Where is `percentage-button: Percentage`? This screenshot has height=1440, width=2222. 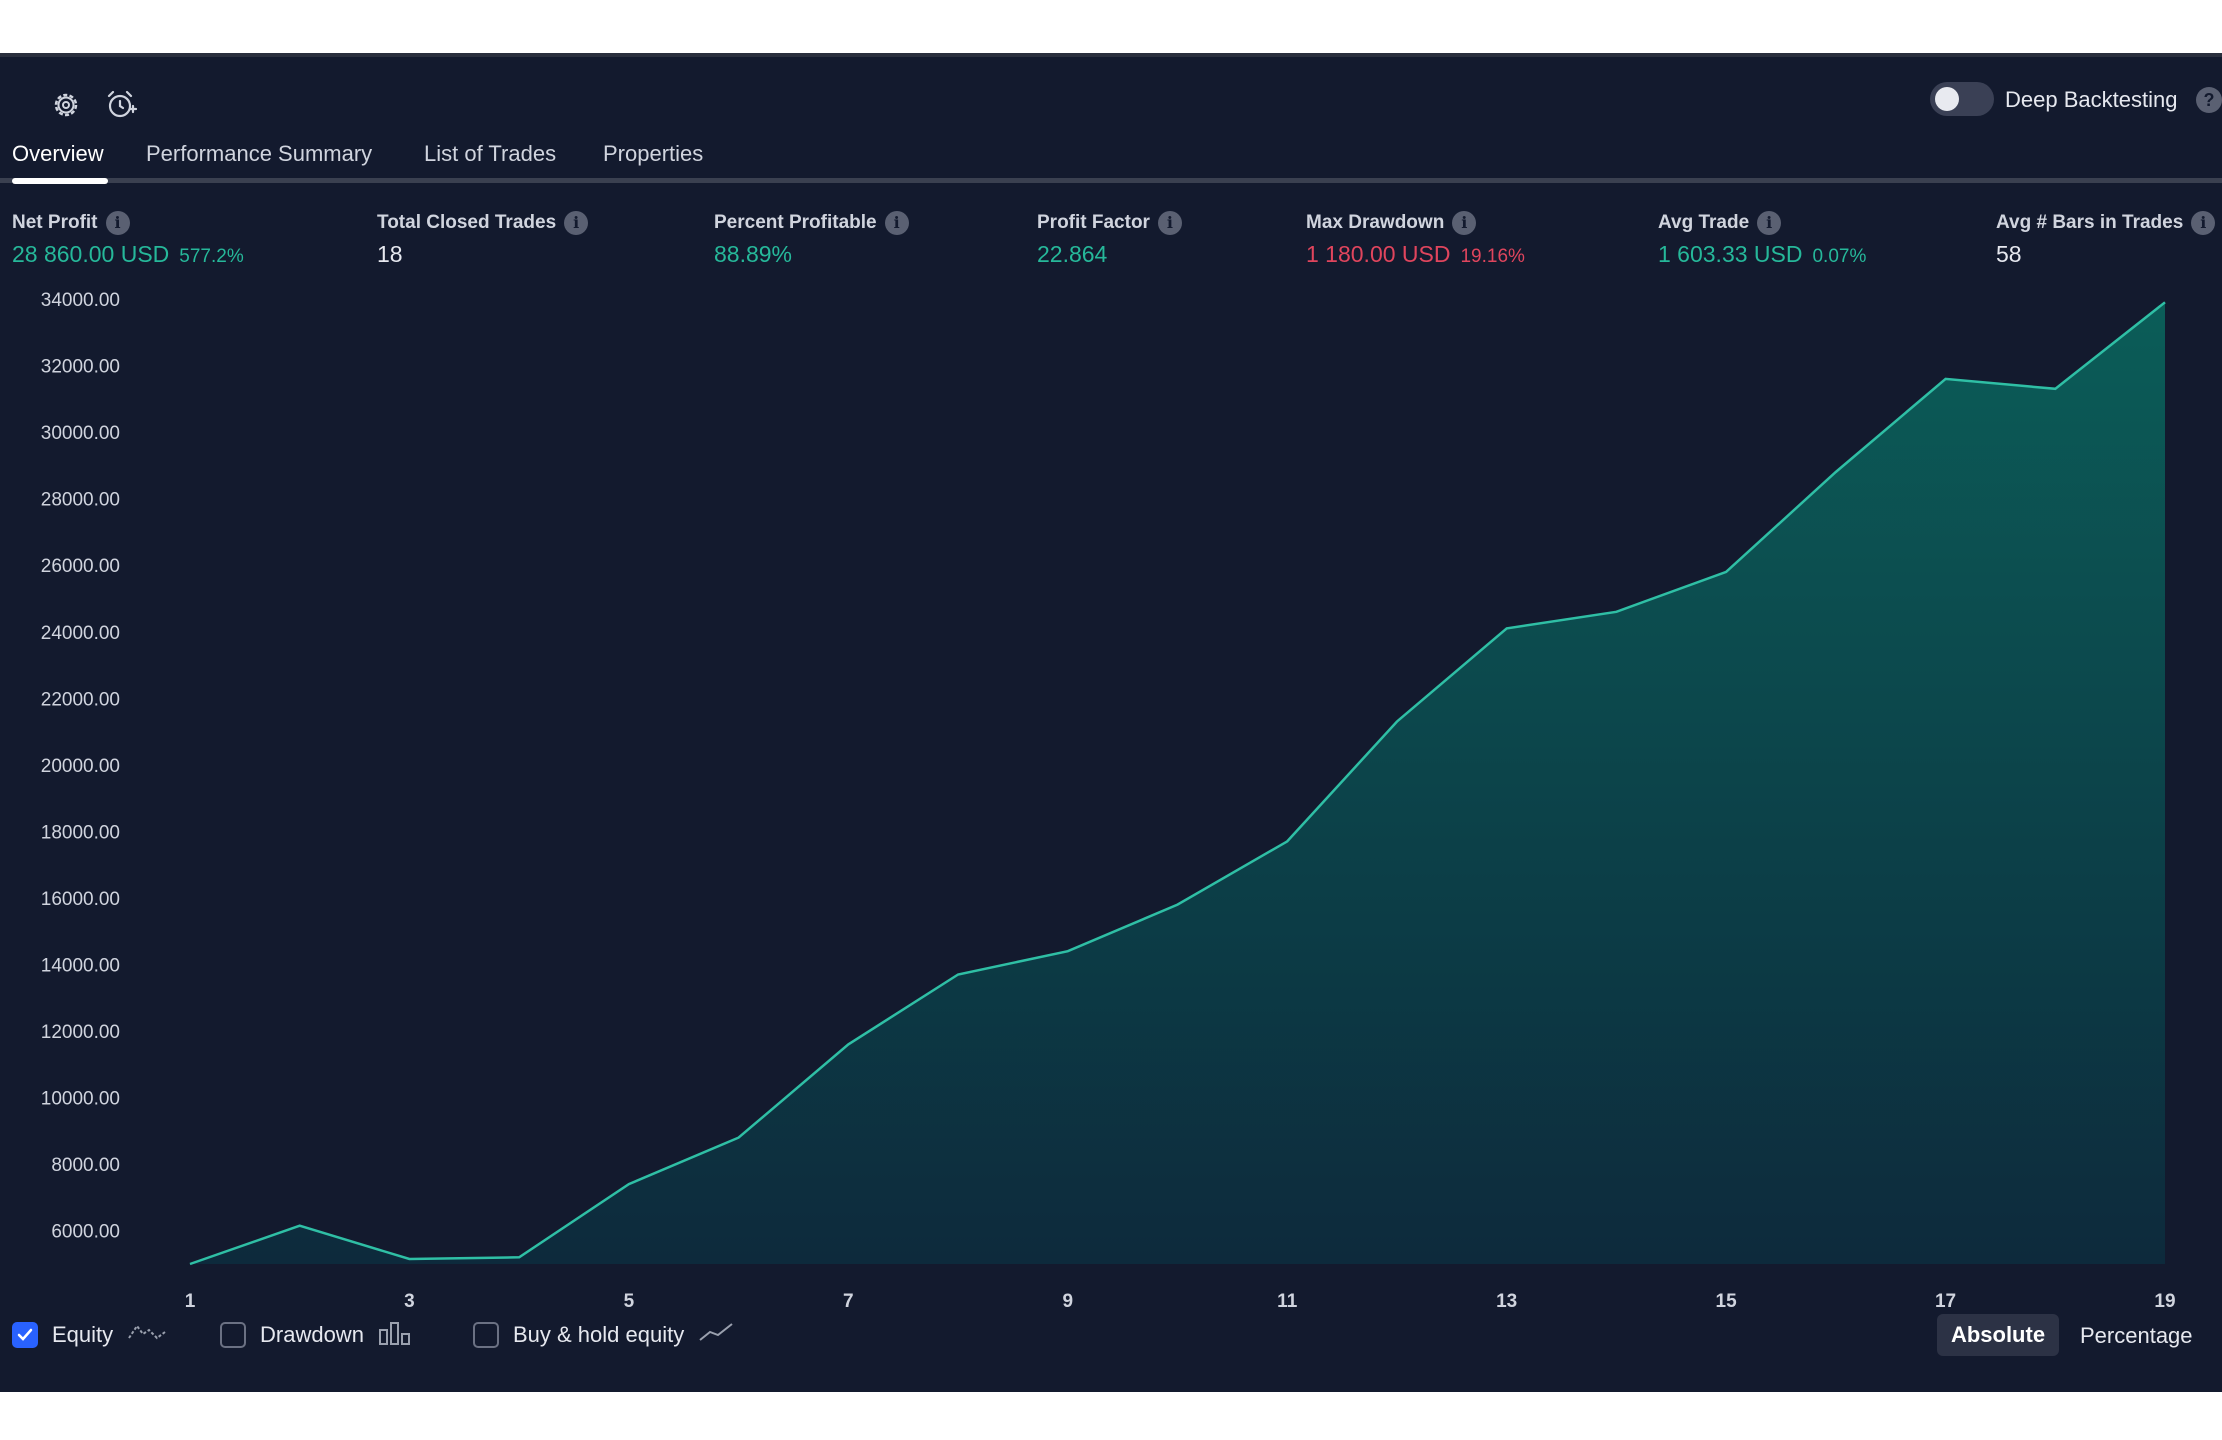
percentage-button: Percentage is located at coordinates (2136, 1335).